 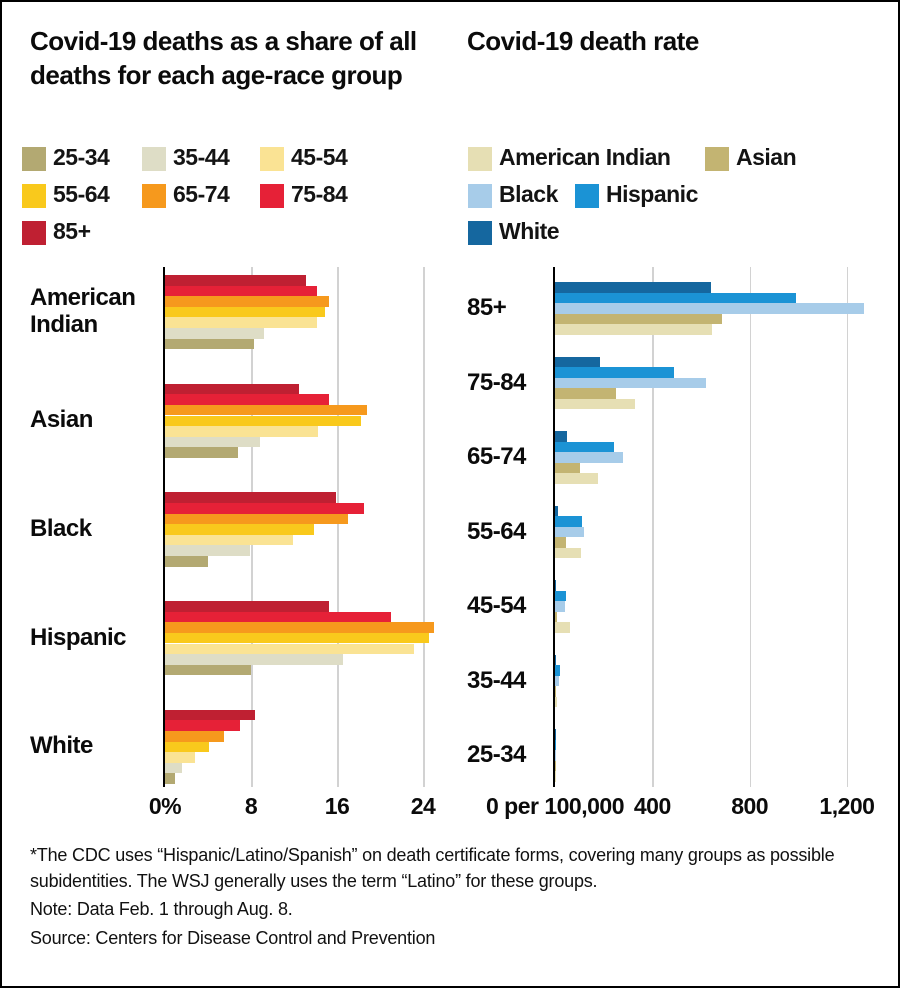 What do you see at coordinates (496, 606) in the screenshot?
I see `category-label: 45-54` at bounding box center [496, 606].